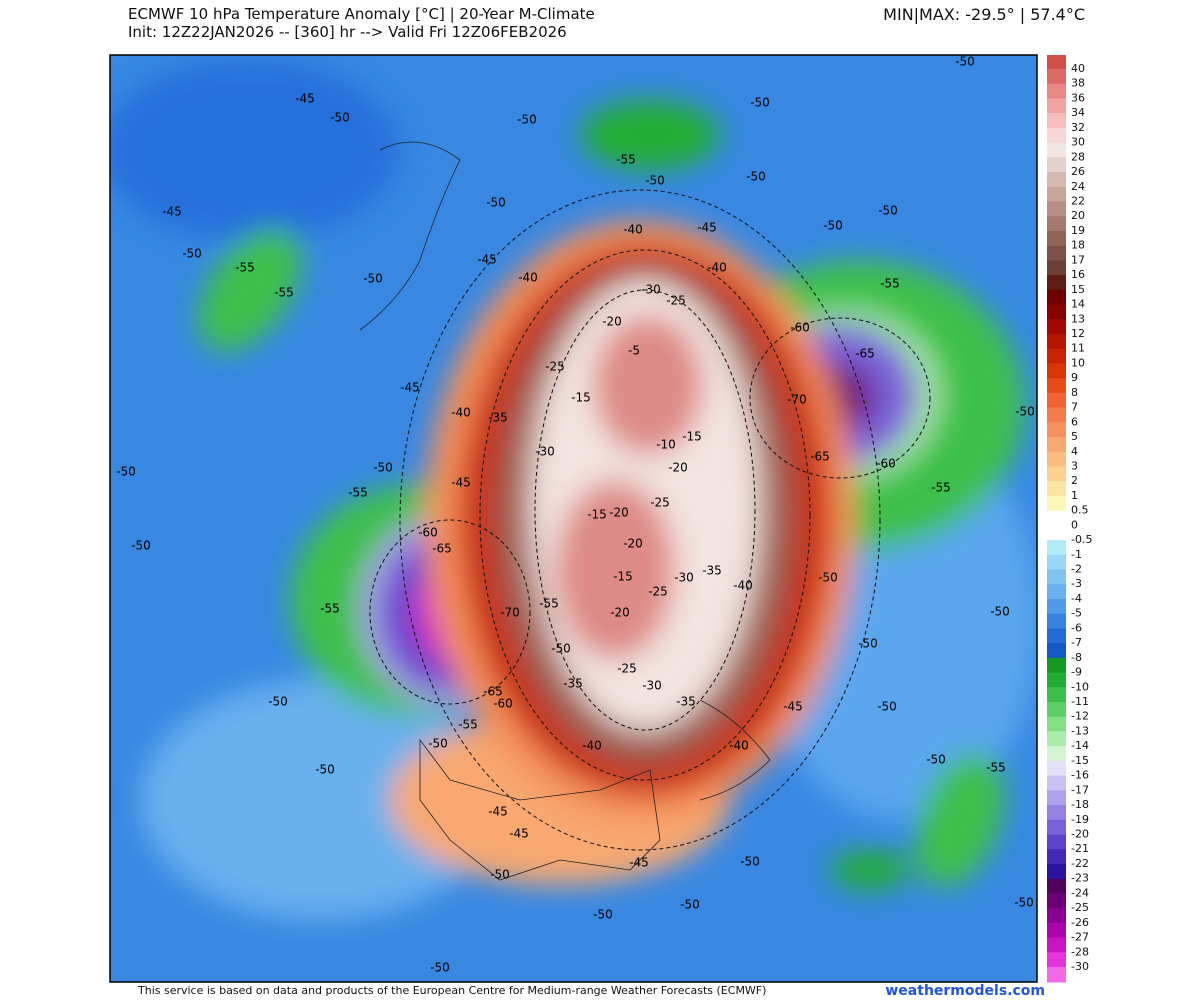 This screenshot has height=1000, width=1202. Describe the element at coordinates (1080, 966) in the screenshot. I see `colorbar-label: -30` at that location.